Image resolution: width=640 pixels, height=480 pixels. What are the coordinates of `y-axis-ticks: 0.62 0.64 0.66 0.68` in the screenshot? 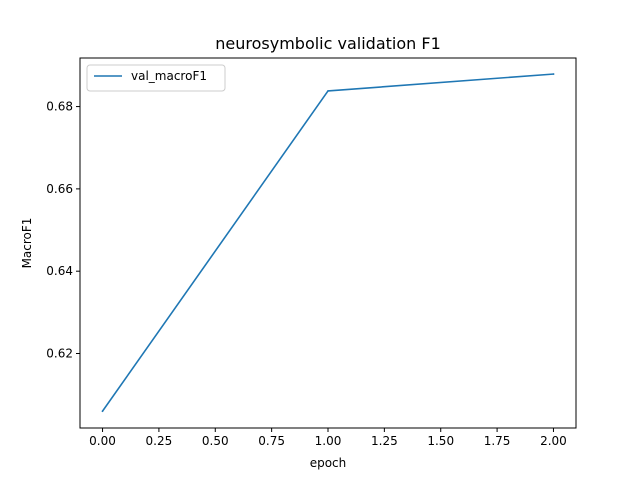 It's located at (63, 230).